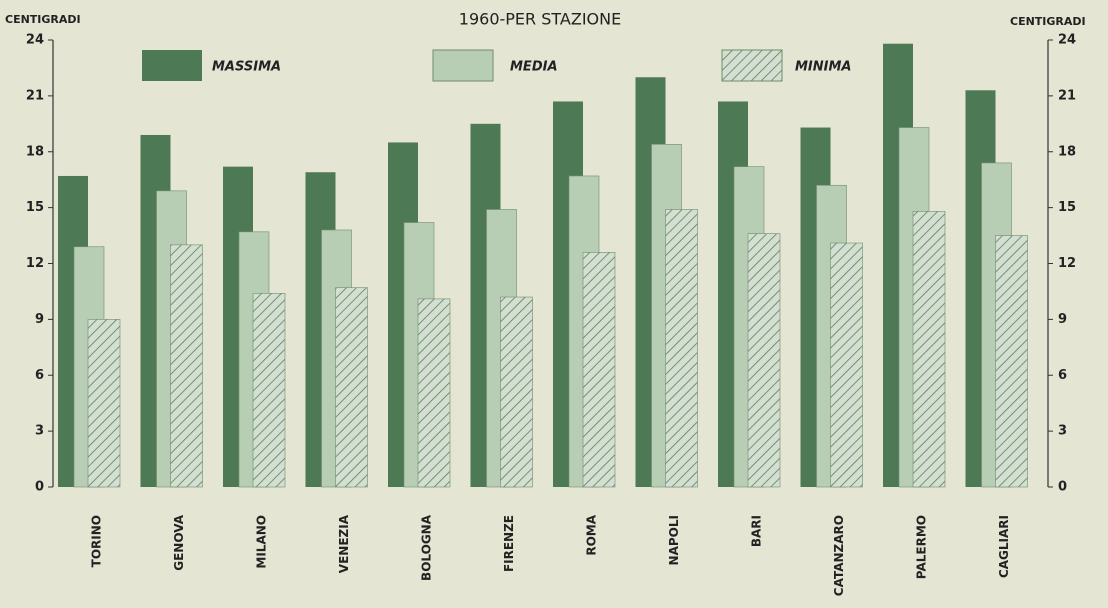 This screenshot has width=1108, height=608. What do you see at coordinates (179, 542) in the screenshot?
I see `x-tick-label: GENOVA` at bounding box center [179, 542].